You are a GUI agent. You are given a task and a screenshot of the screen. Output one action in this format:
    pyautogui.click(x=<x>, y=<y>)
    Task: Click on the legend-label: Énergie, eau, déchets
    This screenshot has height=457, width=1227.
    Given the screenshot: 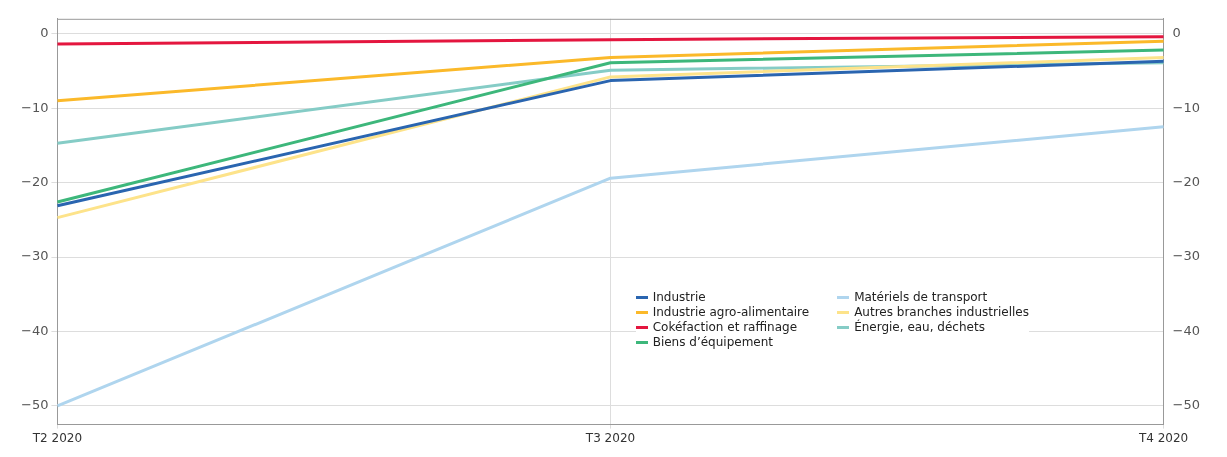 What is the action you would take?
    pyautogui.click(x=919, y=327)
    